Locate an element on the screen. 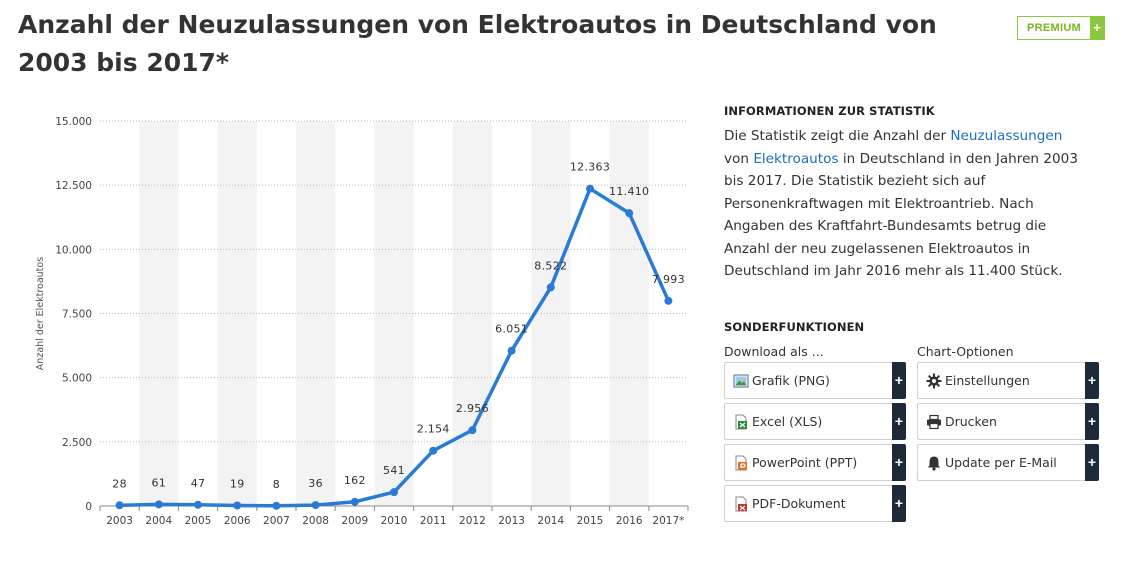 This screenshot has width=1127, height=562. download-pdf-label: PDF-Dokument is located at coordinates (799, 503).